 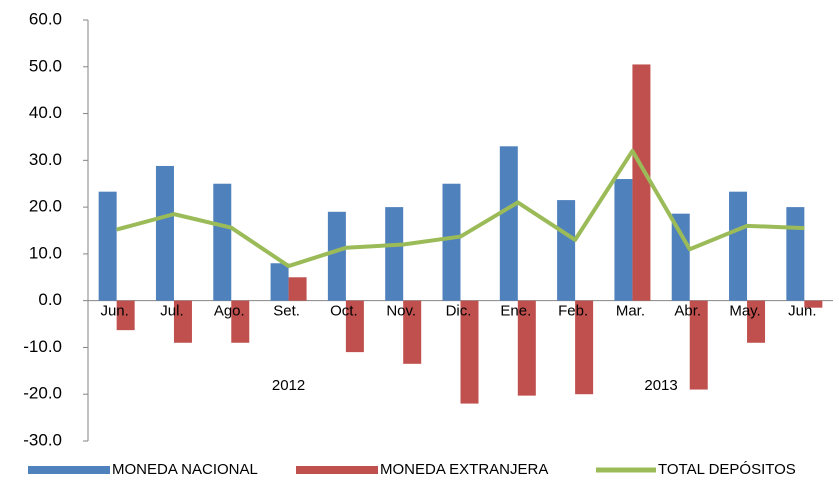 What do you see at coordinates (45, 112) in the screenshot?
I see `y-tick-label: 40.0` at bounding box center [45, 112].